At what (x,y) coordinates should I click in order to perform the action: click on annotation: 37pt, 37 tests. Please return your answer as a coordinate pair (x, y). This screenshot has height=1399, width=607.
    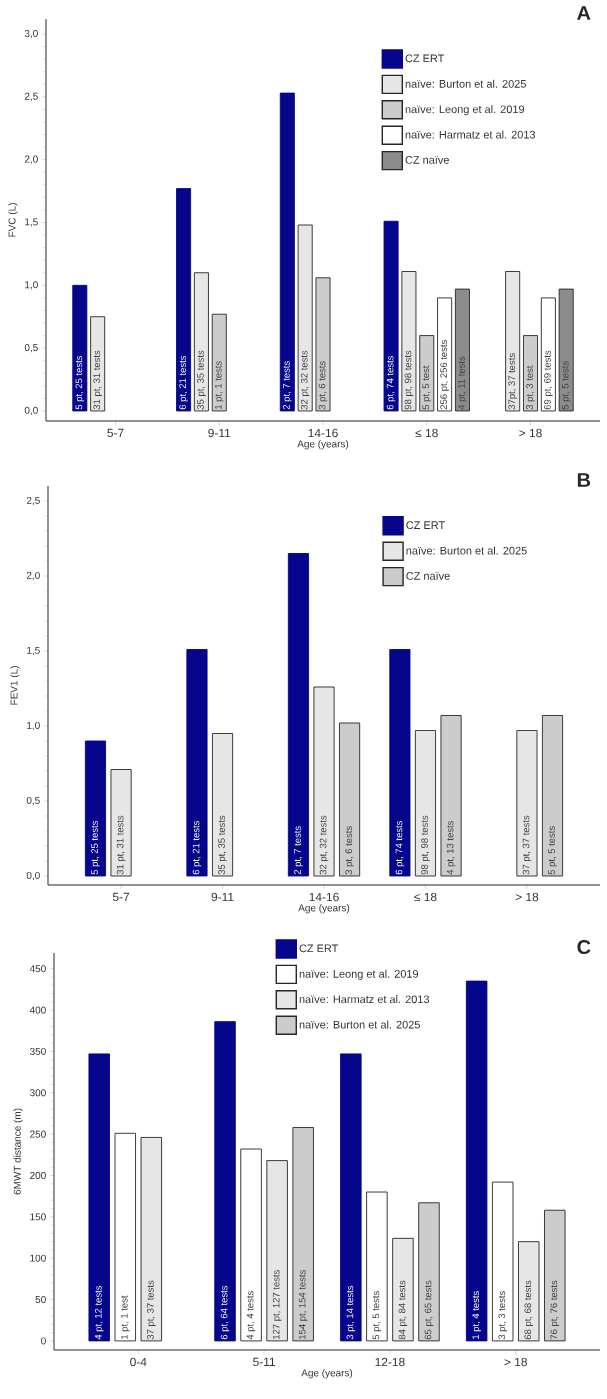
    Looking at the image, I should click on (512, 381).